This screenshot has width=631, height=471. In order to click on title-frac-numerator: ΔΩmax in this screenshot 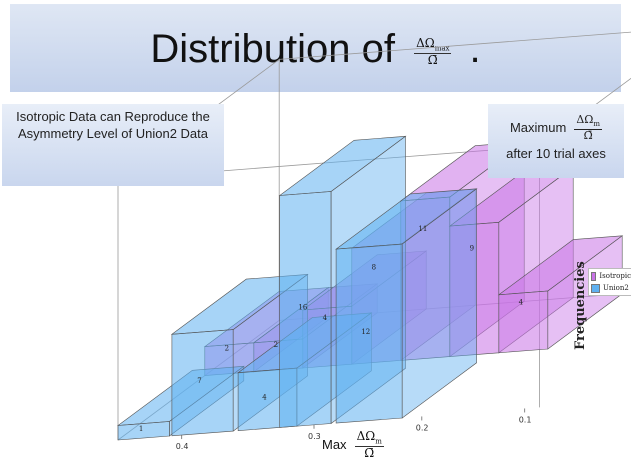, I will do `click(433, 44)`.